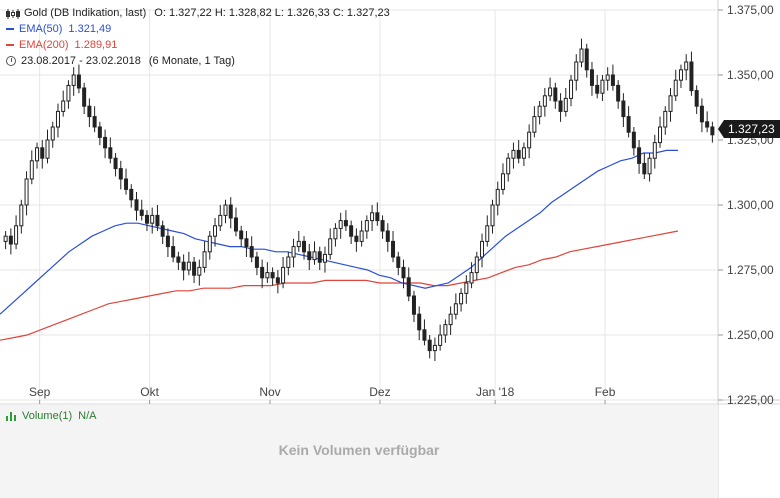  I want to click on x-tick-label: Dez, so click(379, 392).